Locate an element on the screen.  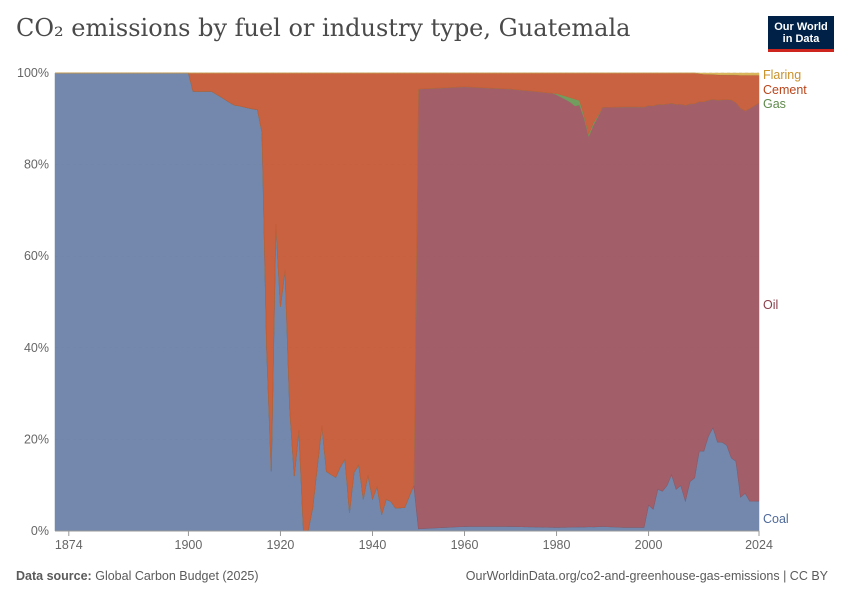
y-tick-label: 0% is located at coordinates (40, 531).